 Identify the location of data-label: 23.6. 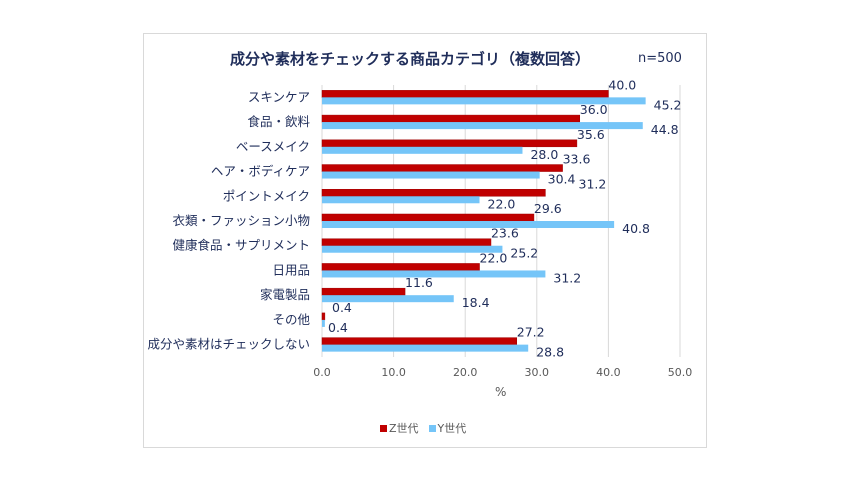
(505, 233).